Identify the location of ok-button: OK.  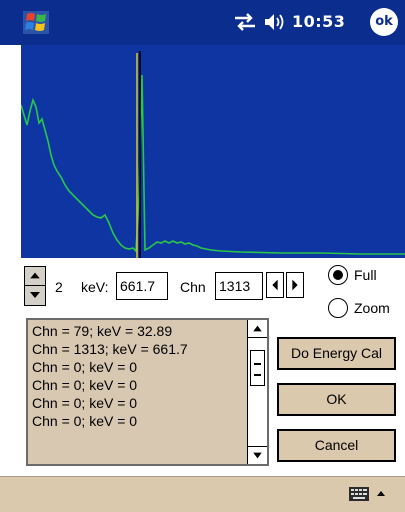
(336, 399).